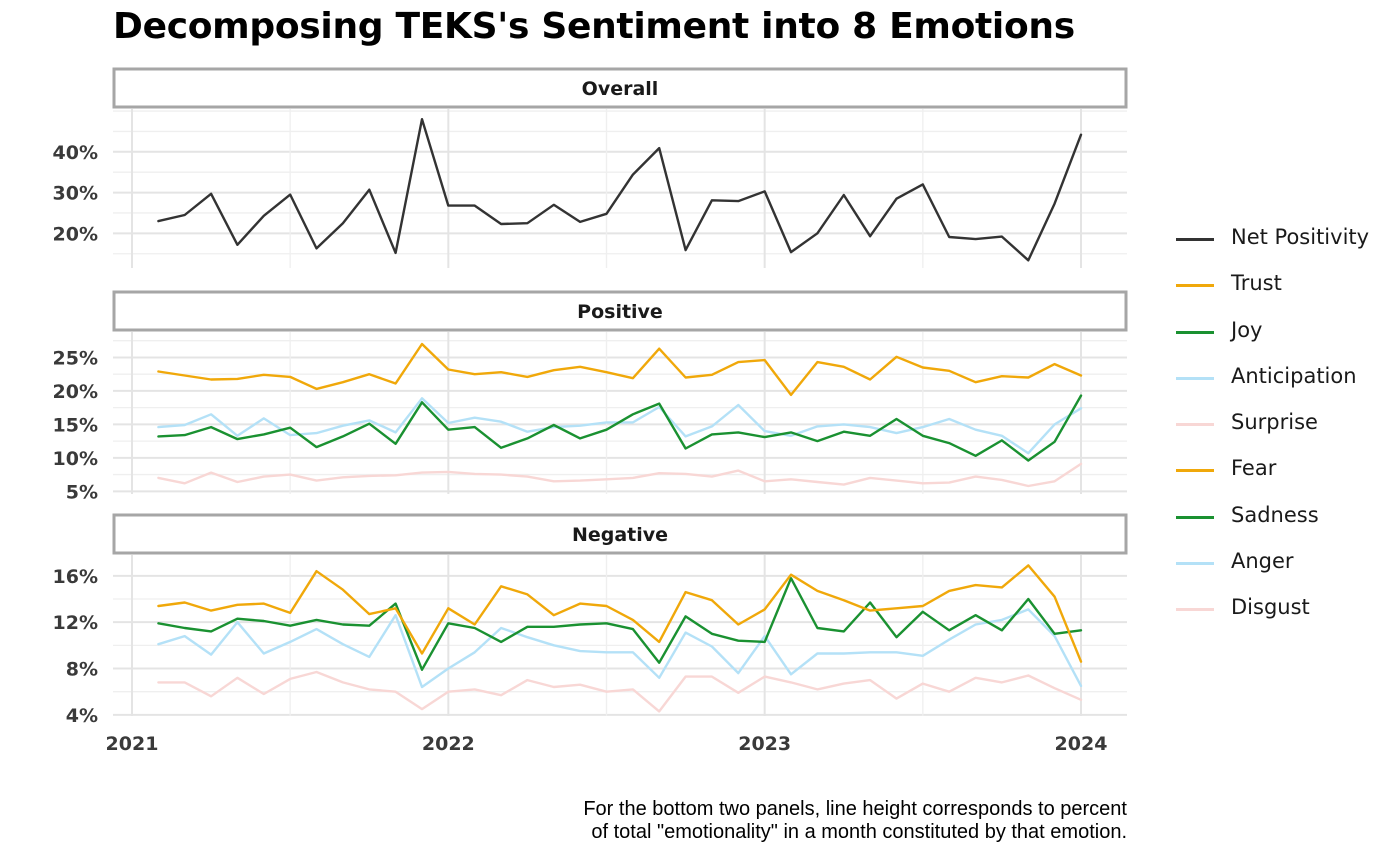  I want to click on legend-label: Trust, so click(1256, 283).